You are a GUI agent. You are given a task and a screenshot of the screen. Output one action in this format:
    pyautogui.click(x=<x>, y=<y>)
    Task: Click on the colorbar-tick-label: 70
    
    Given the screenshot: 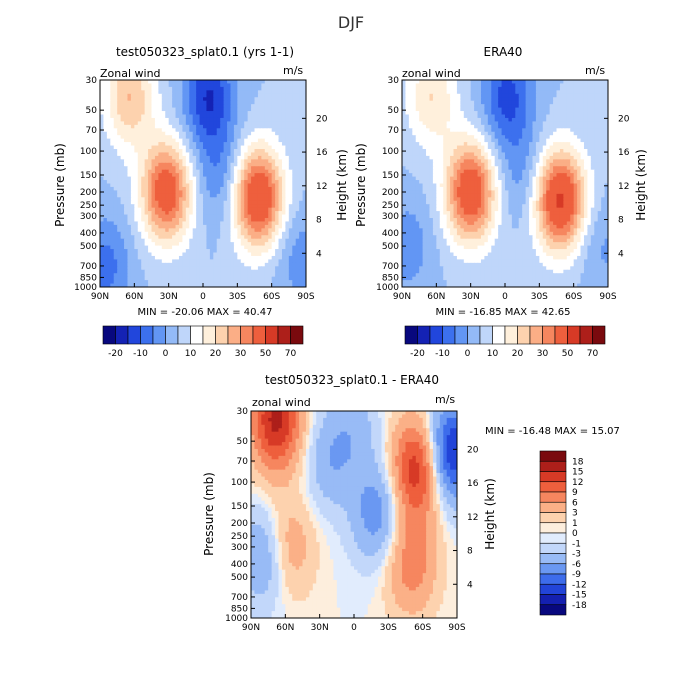 What is the action you would take?
    pyautogui.click(x=291, y=354)
    